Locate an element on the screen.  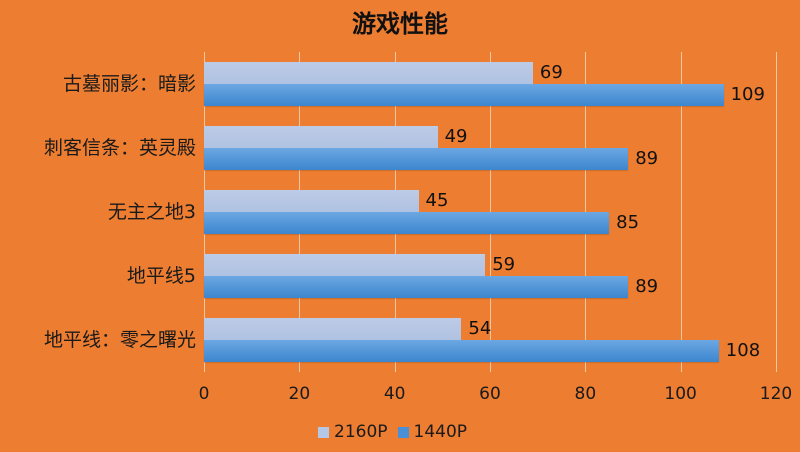
data-label: 45 is located at coordinates (437, 200).